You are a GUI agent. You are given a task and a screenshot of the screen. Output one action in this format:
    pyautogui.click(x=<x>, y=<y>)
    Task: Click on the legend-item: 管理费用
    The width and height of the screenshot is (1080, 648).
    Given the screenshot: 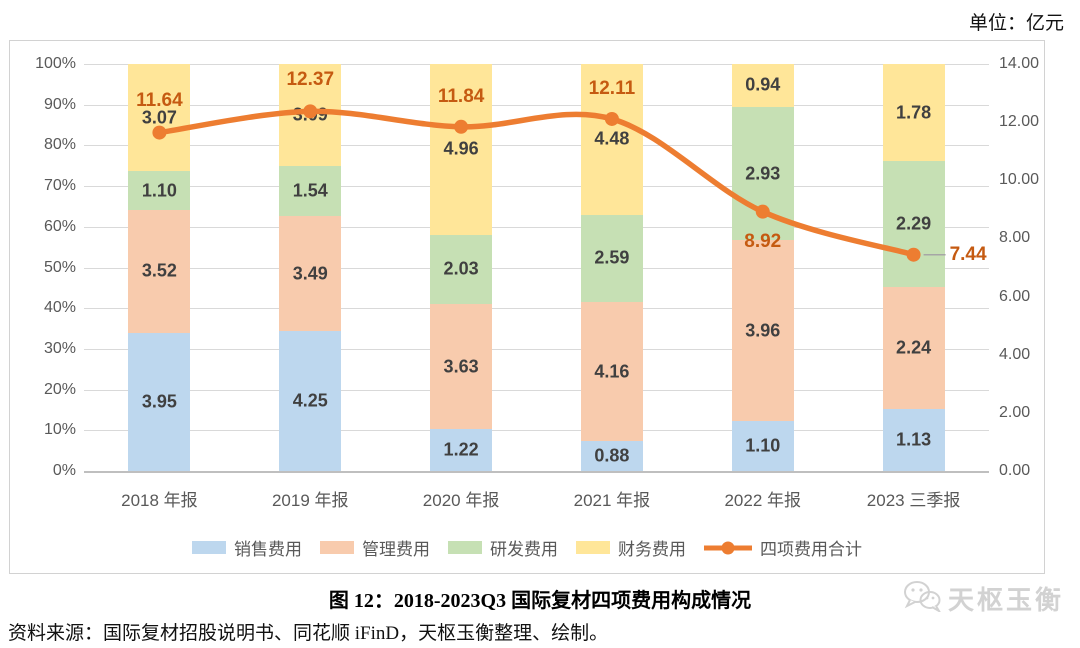 What is the action you would take?
    pyautogui.click(x=375, y=547)
    